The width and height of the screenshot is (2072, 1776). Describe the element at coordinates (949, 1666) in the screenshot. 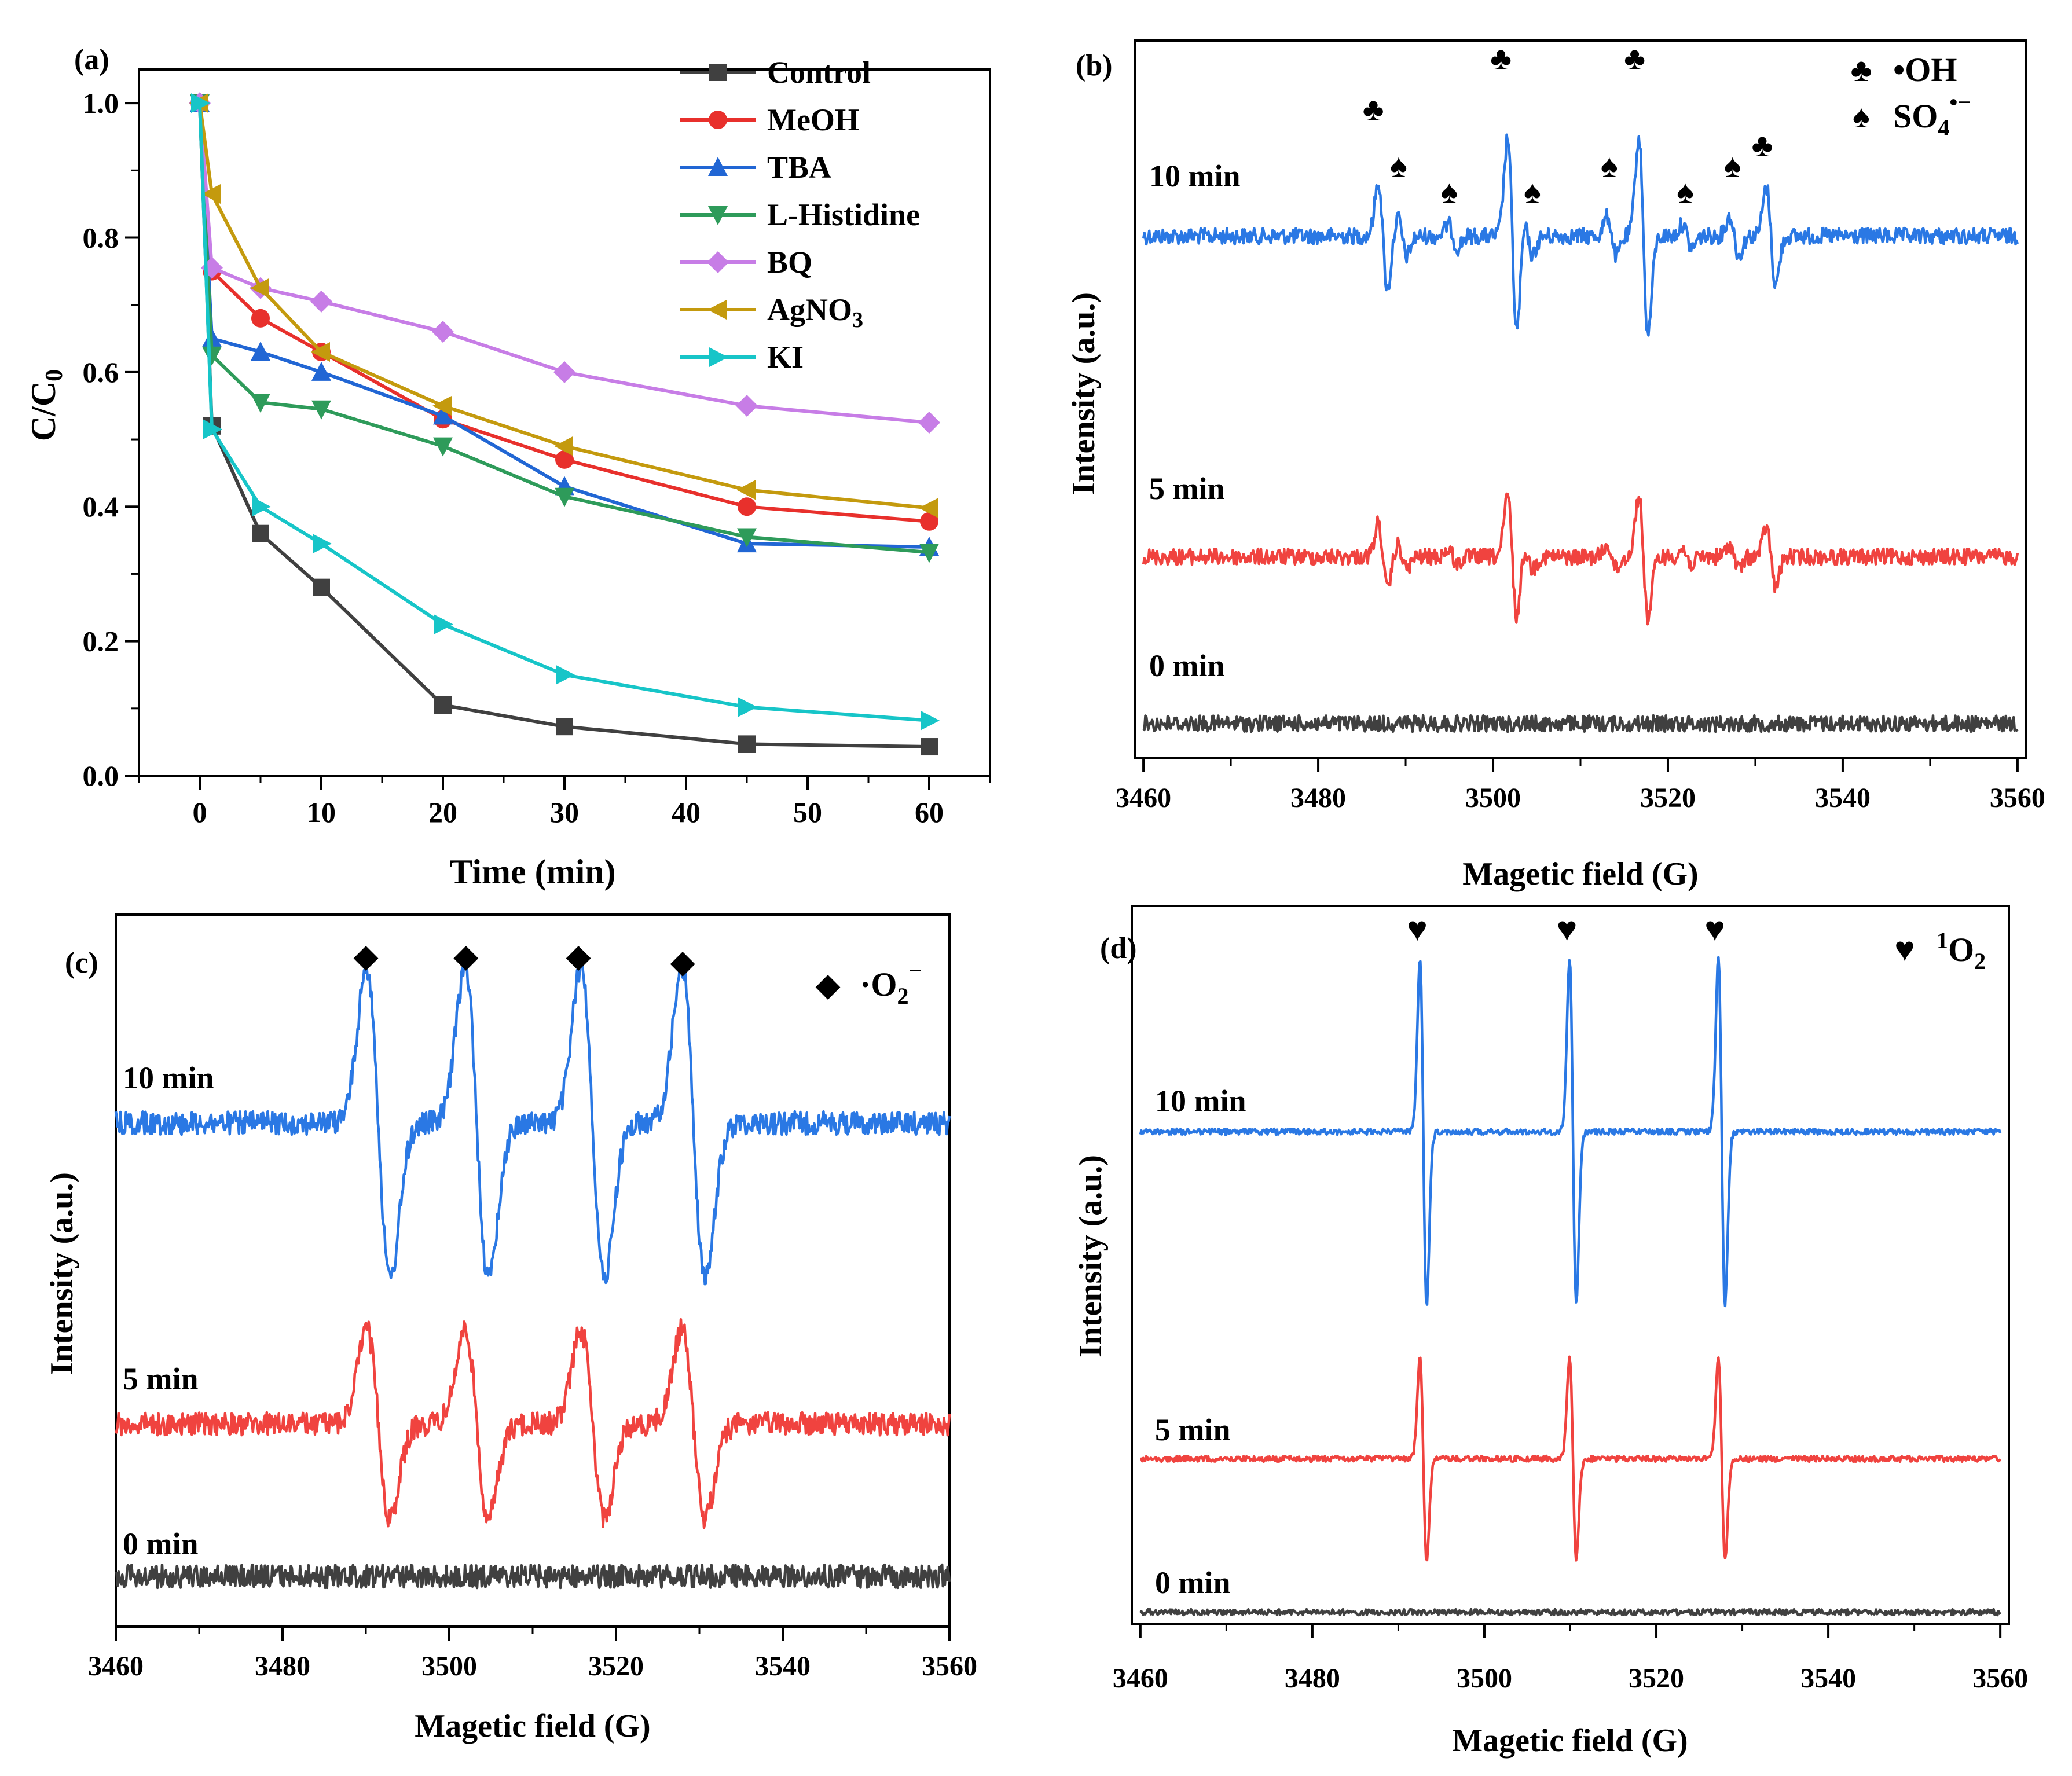

I see `panel-c-x-tick-label: 3560` at that location.